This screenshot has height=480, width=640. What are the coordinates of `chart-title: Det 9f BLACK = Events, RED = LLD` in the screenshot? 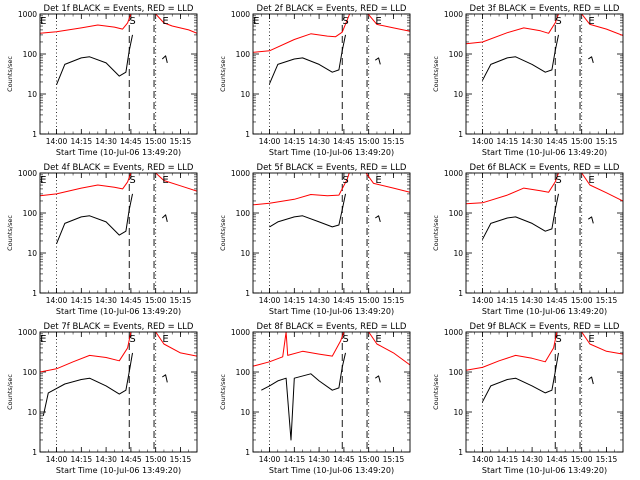 It's located at (545, 327).